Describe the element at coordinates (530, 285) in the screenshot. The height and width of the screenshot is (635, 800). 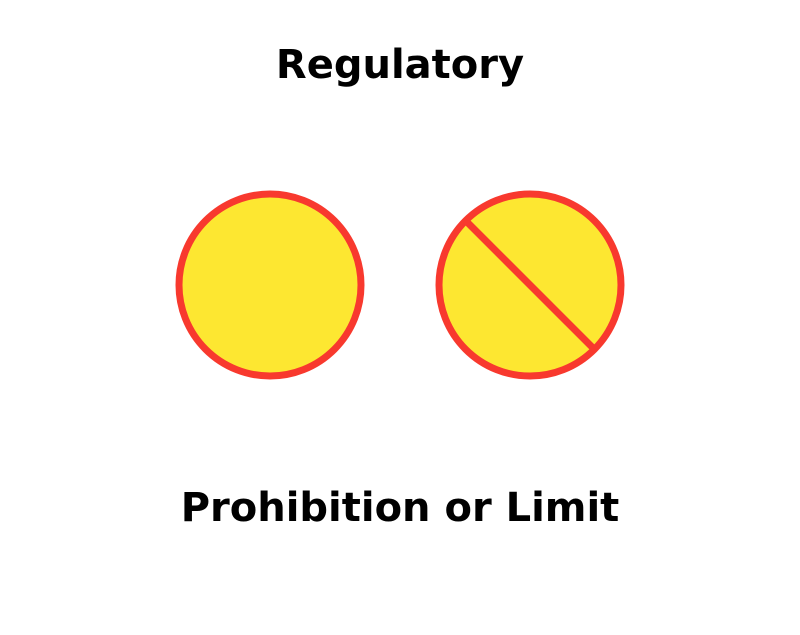
I see `circle-with-diagonal-bar-sign-icon` at that location.